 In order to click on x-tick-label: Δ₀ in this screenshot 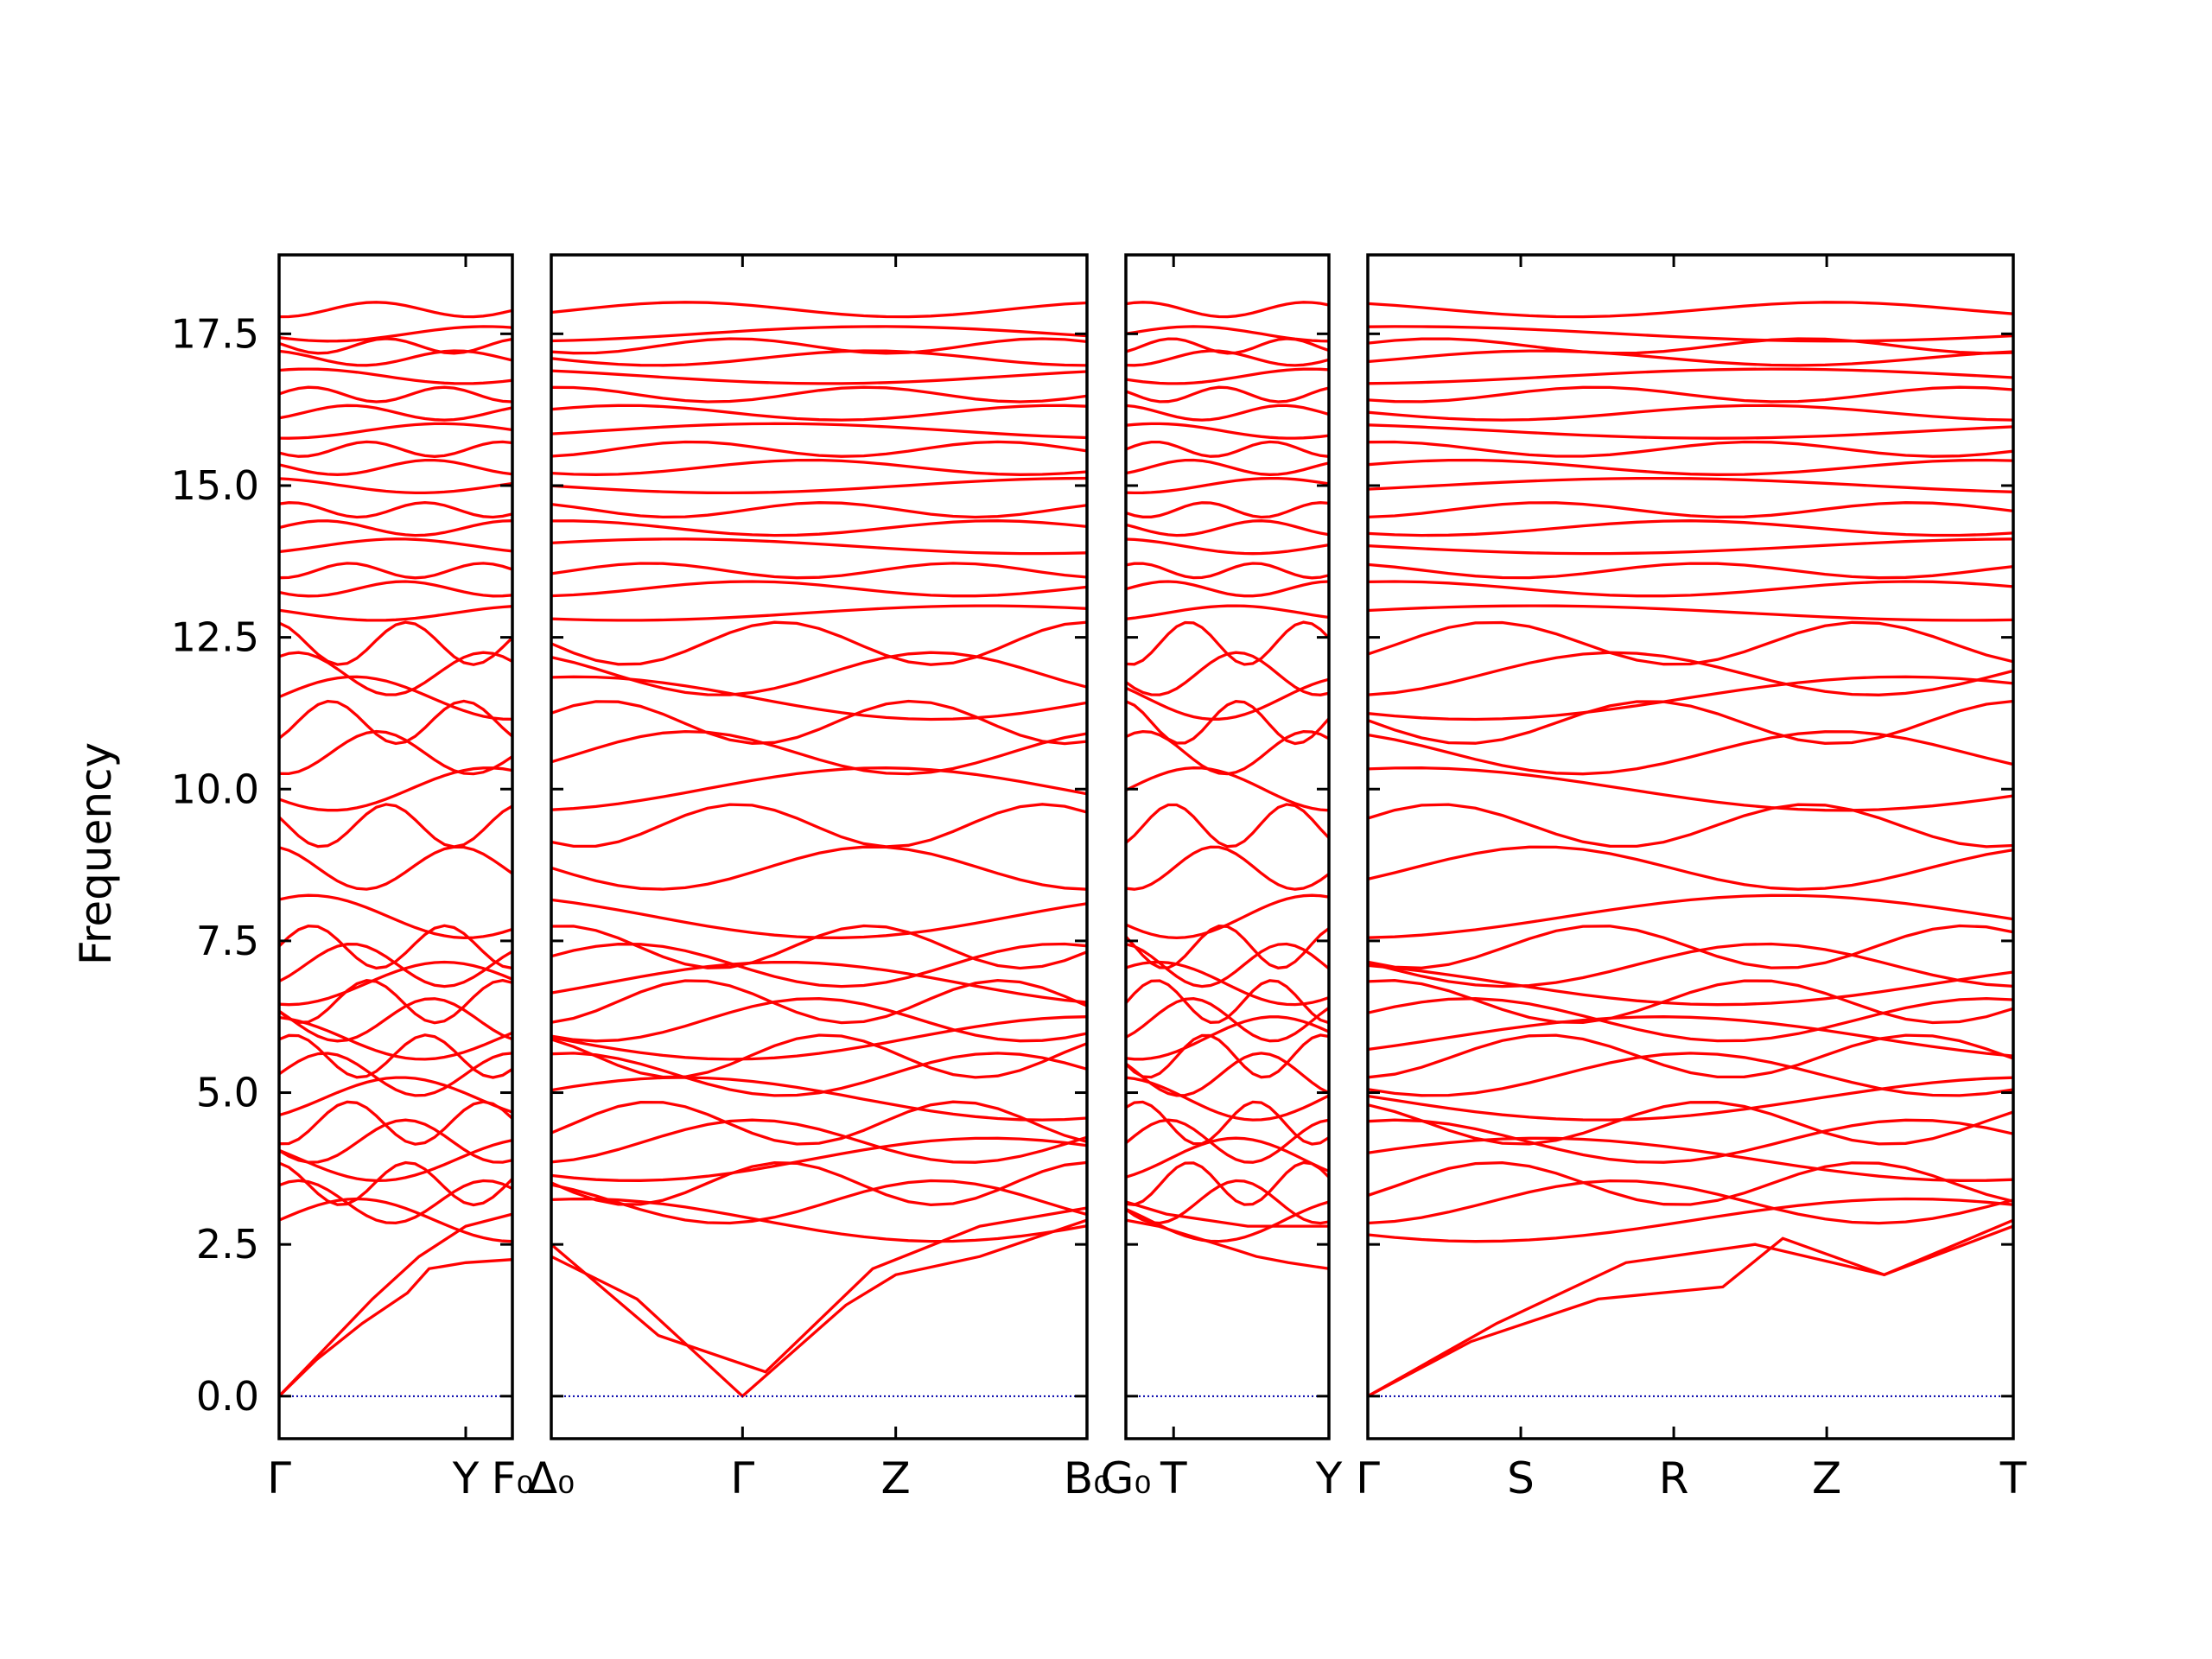, I will do `click(551, 1478)`.